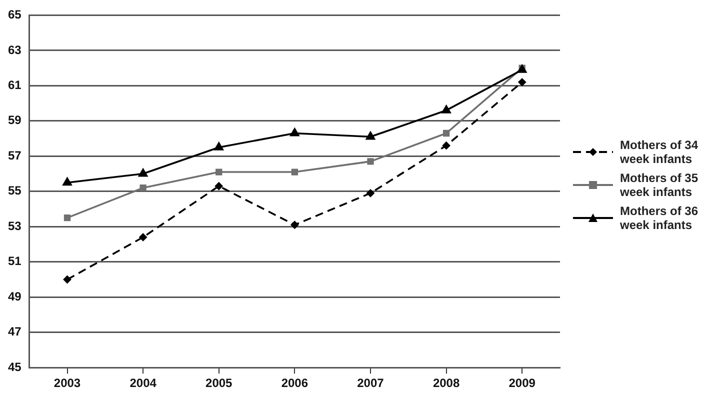 The image size is (714, 396). What do you see at coordinates (15, 367) in the screenshot?
I see `y-tick-label: 45` at bounding box center [15, 367].